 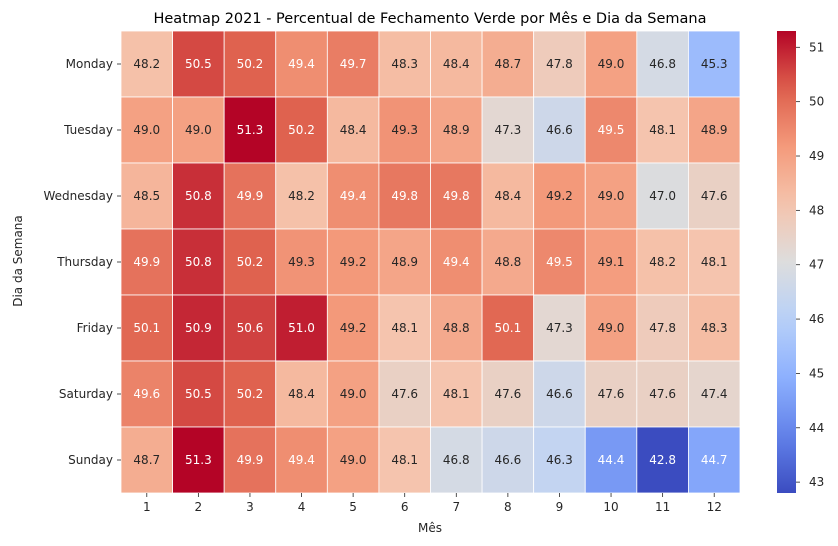 I want to click on cell-value-label: 46.3, so click(x=559, y=460).